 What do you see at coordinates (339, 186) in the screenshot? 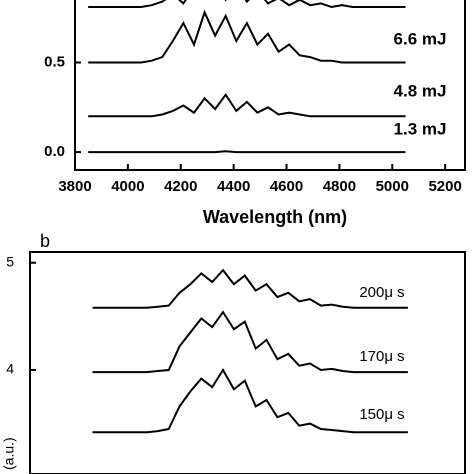
I see `x-tick-label: 4800` at bounding box center [339, 186].